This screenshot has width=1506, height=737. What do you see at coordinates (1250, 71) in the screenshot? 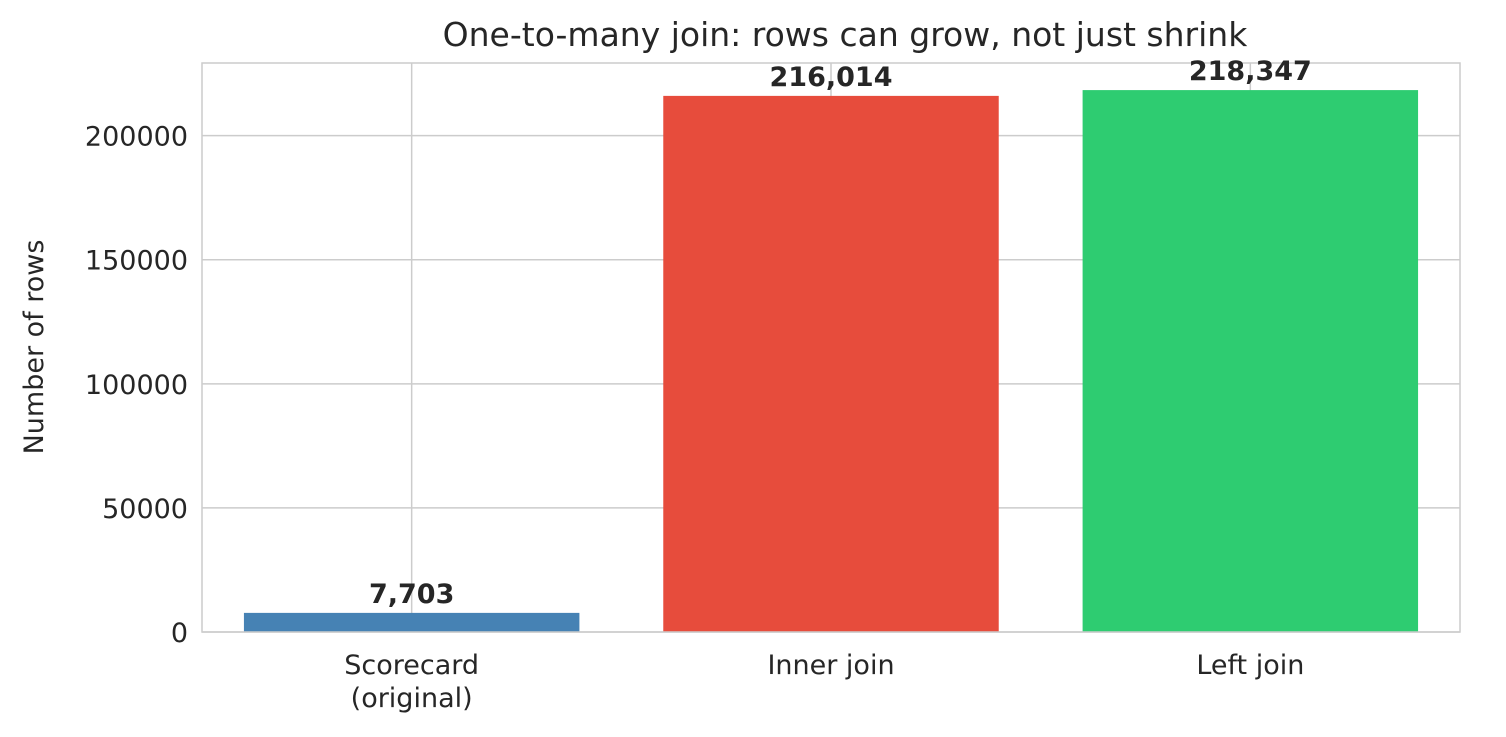
I see `bar-value-label: 218,347` at bounding box center [1250, 71].